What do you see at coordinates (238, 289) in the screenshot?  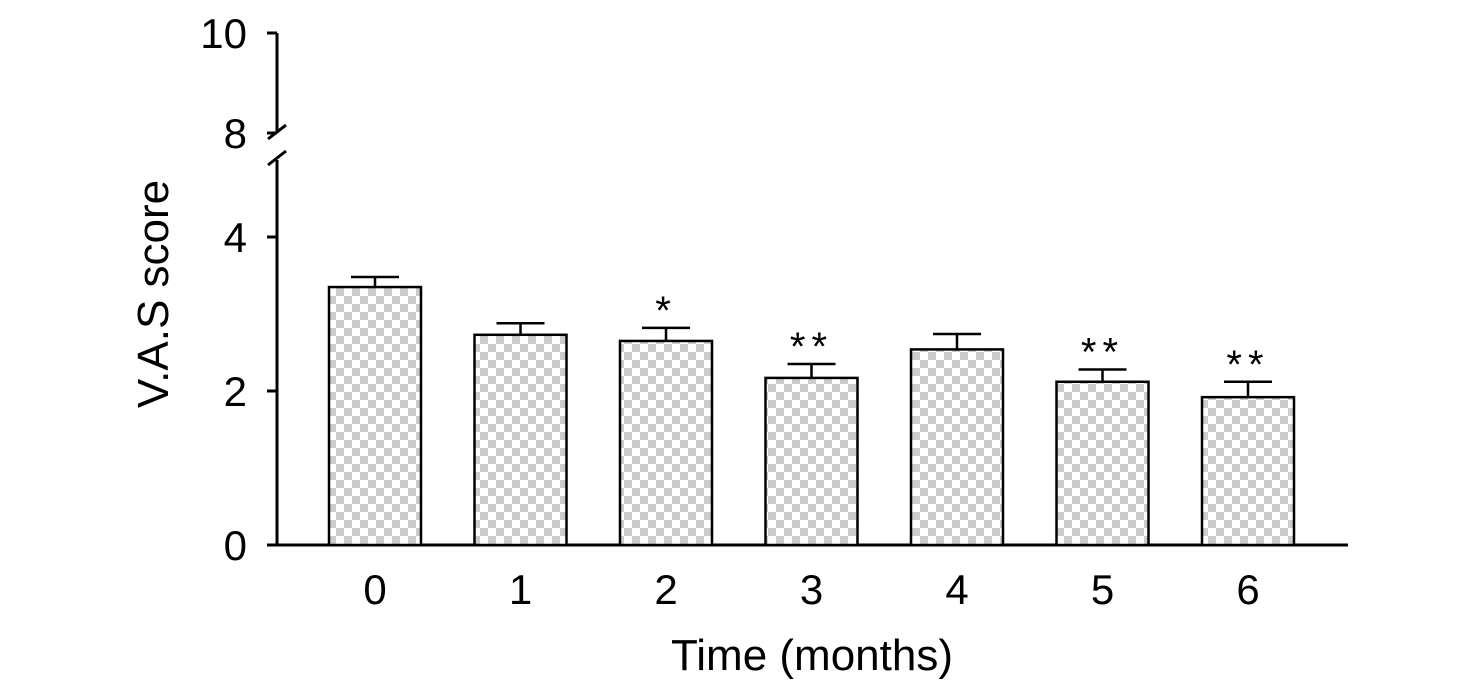 I see `y-tick-labels: 0 2 4 8 10` at bounding box center [238, 289].